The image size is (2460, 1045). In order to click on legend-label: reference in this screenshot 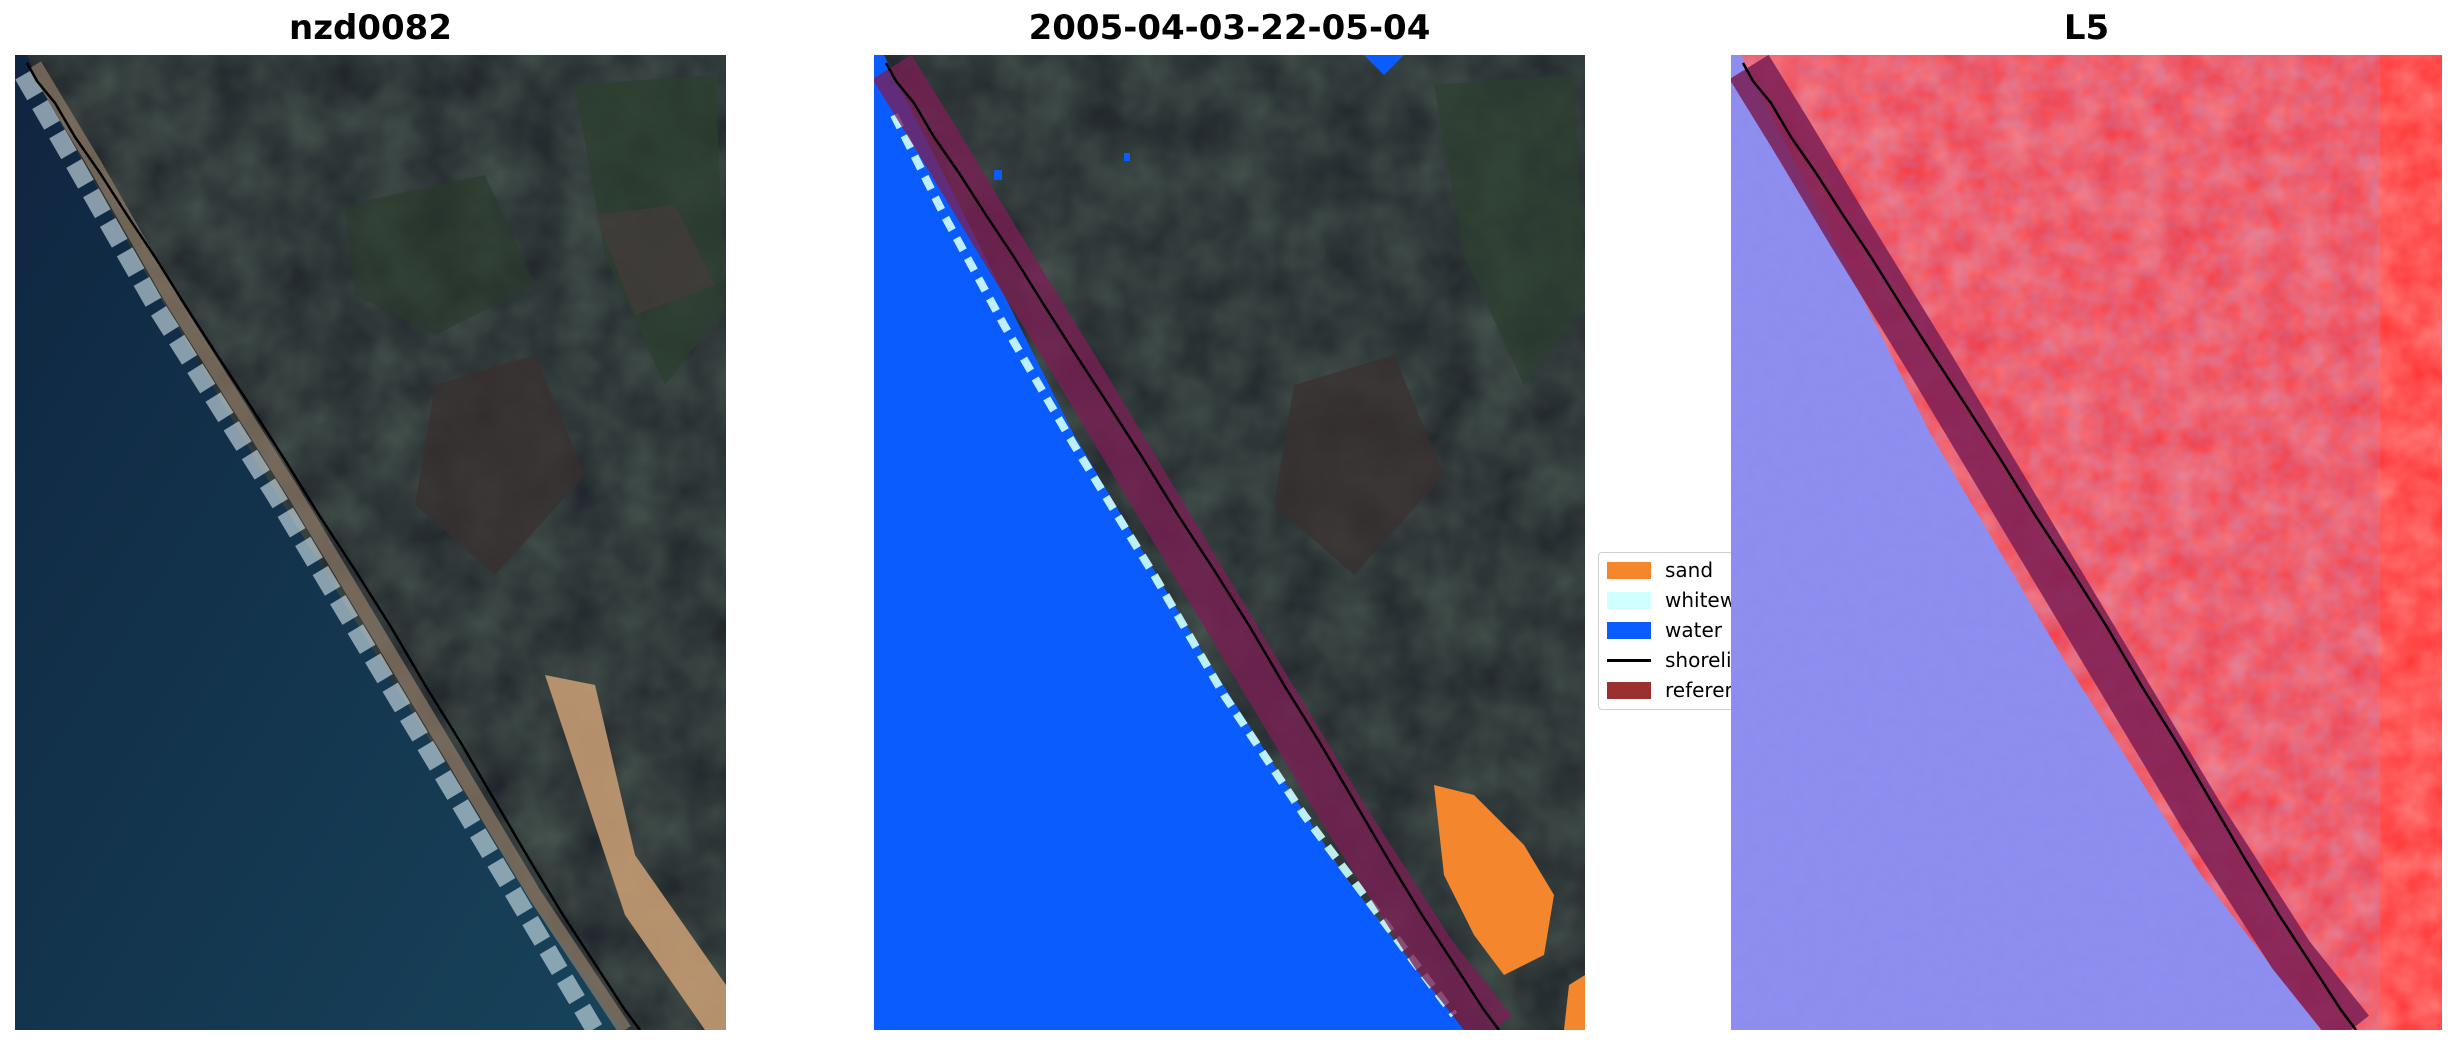, I will do `click(1699, 690)`.